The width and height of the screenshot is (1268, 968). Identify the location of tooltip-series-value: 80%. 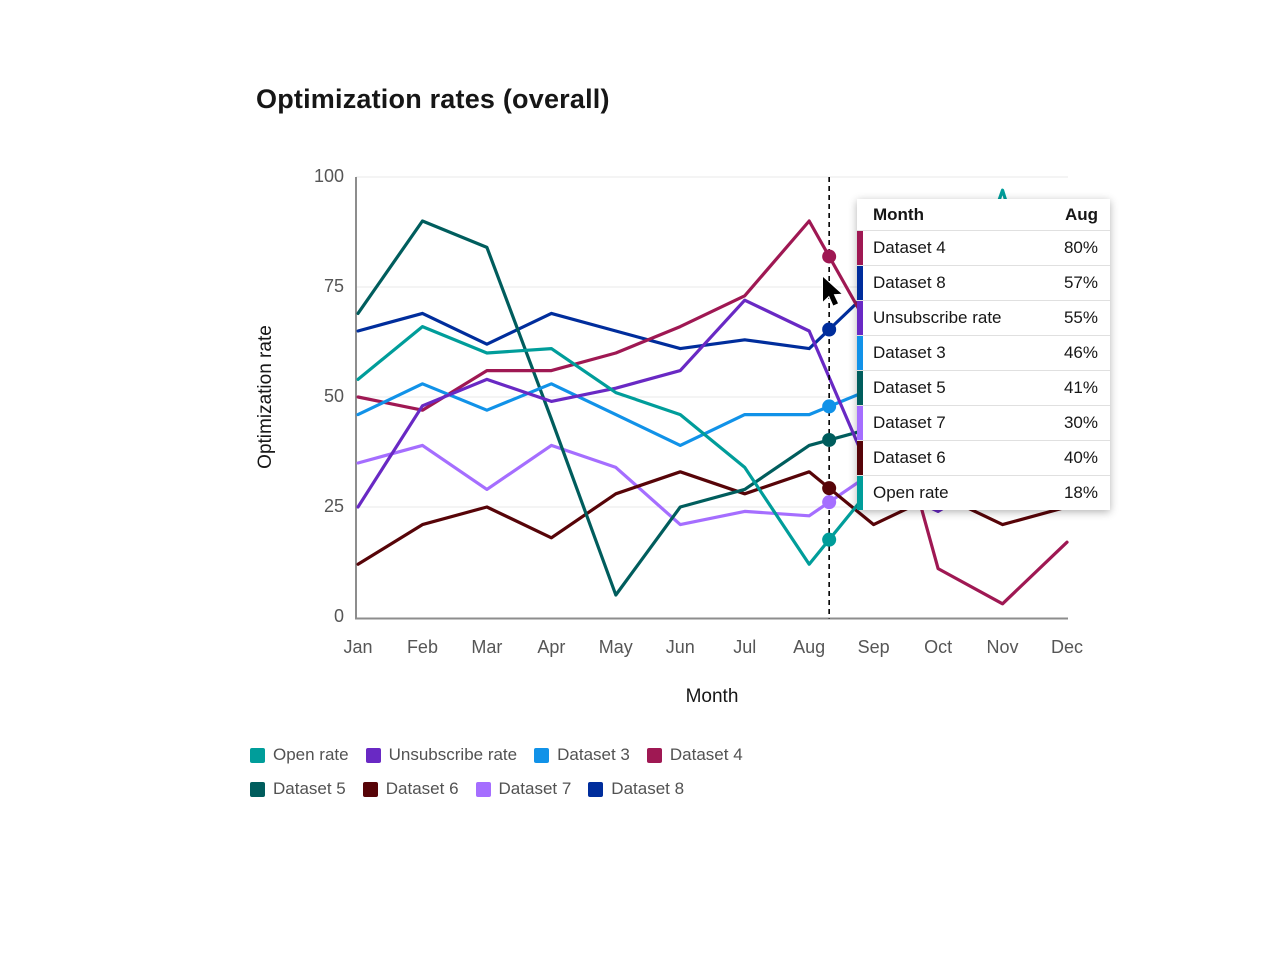
(1080, 247).